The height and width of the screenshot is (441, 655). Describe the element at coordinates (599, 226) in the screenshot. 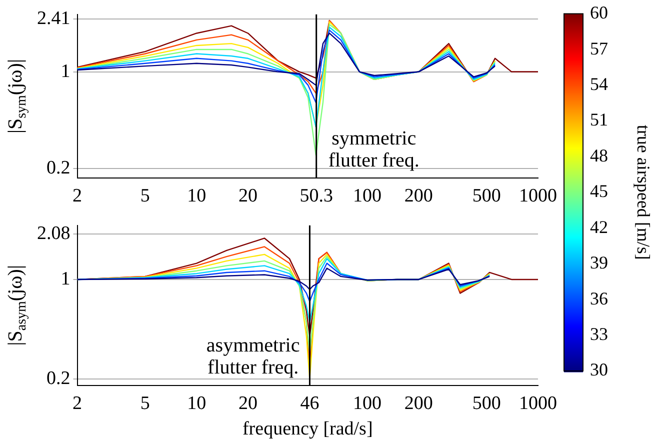

I see `color-bar-label: 42` at that location.